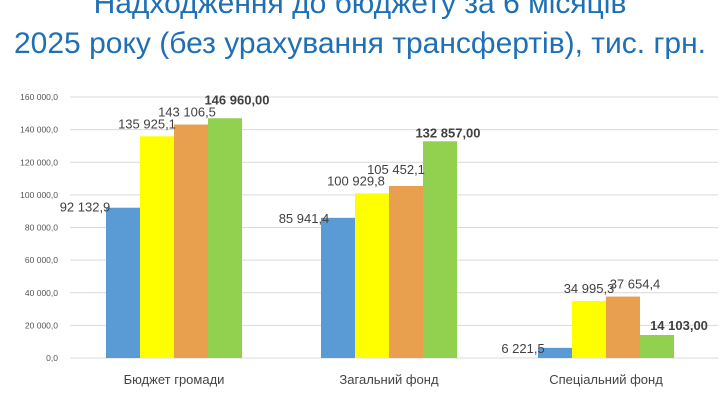  Describe the element at coordinates (85, 207) in the screenshot. I see `data-label: 92 132,9` at that location.